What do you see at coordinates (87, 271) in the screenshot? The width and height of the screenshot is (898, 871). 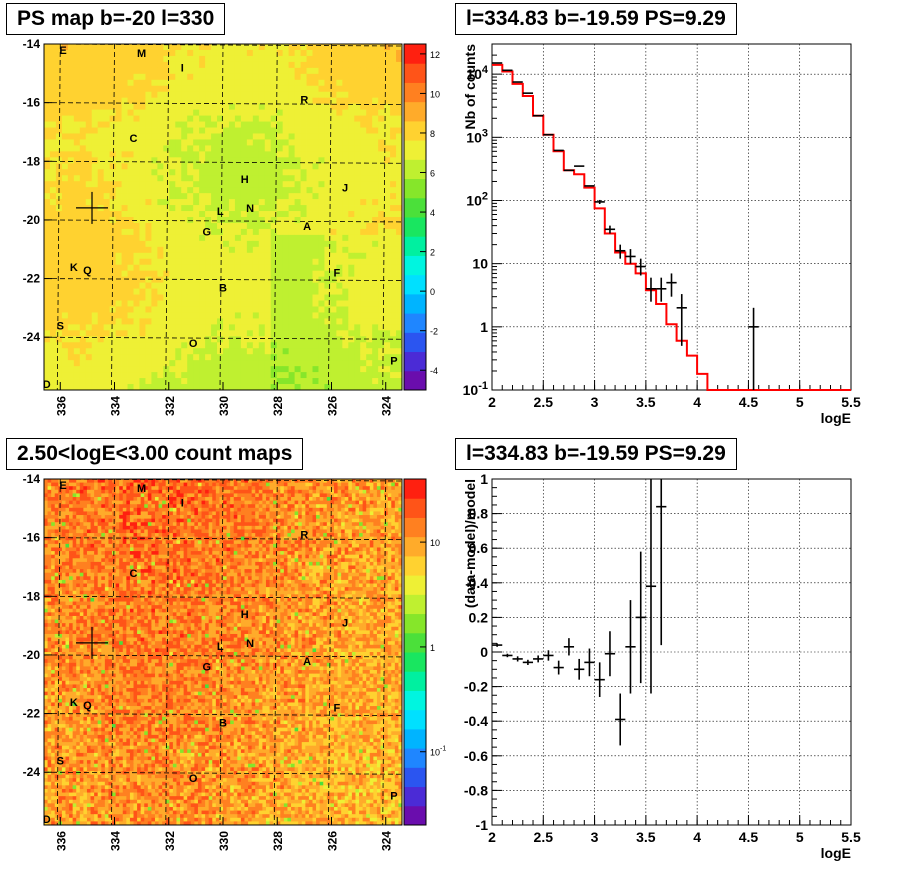 I see `source-label: Q` at bounding box center [87, 271].